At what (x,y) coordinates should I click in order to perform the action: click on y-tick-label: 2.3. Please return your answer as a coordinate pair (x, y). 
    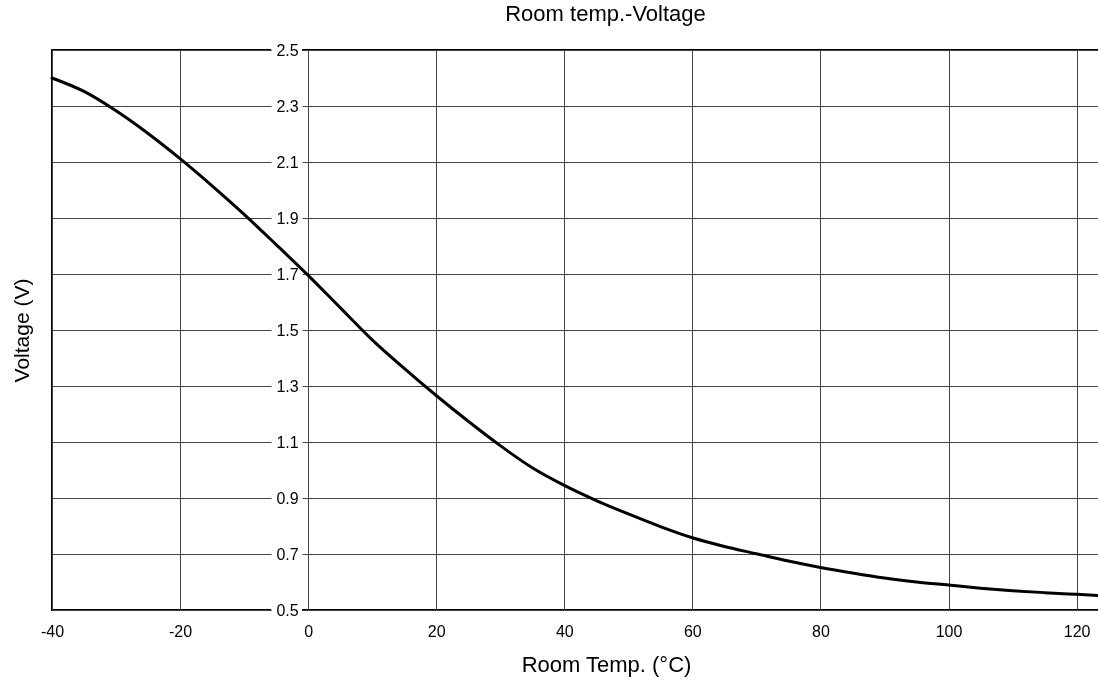
    Looking at the image, I should click on (287, 106).